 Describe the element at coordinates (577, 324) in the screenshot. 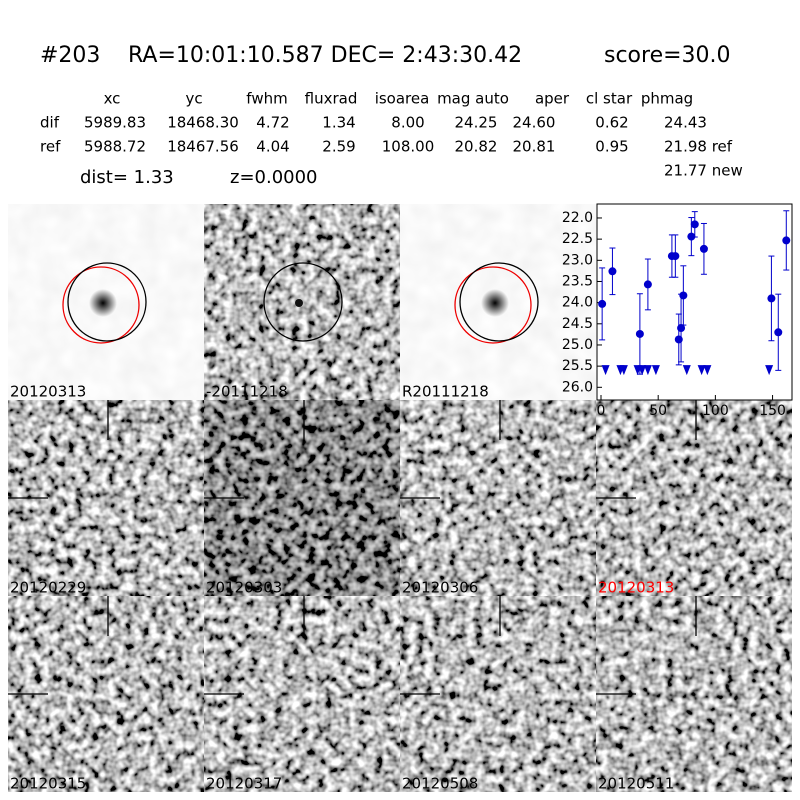

I see `y-tick-label: 24.5` at that location.